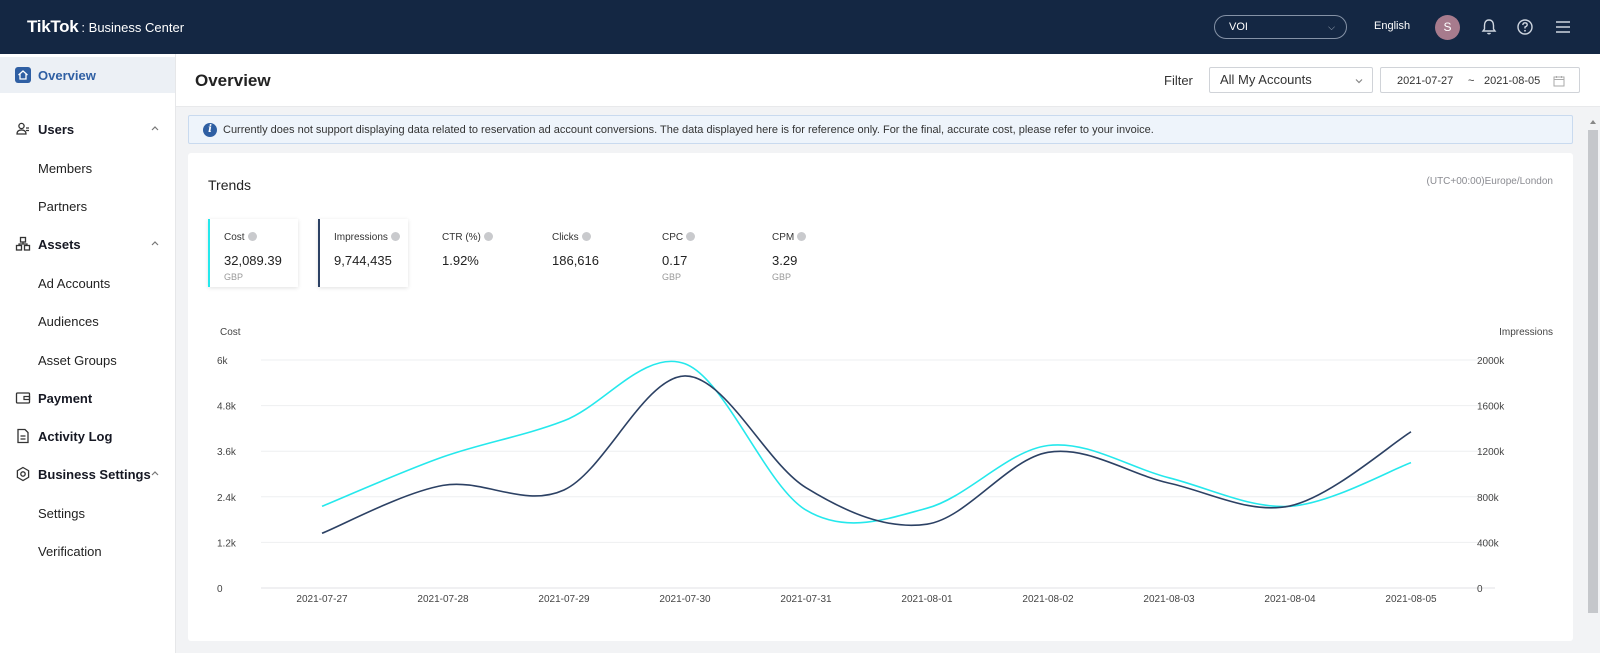 The width and height of the screenshot is (1600, 653). Describe the element at coordinates (1489, 27) in the screenshot. I see `bell-icon` at that location.